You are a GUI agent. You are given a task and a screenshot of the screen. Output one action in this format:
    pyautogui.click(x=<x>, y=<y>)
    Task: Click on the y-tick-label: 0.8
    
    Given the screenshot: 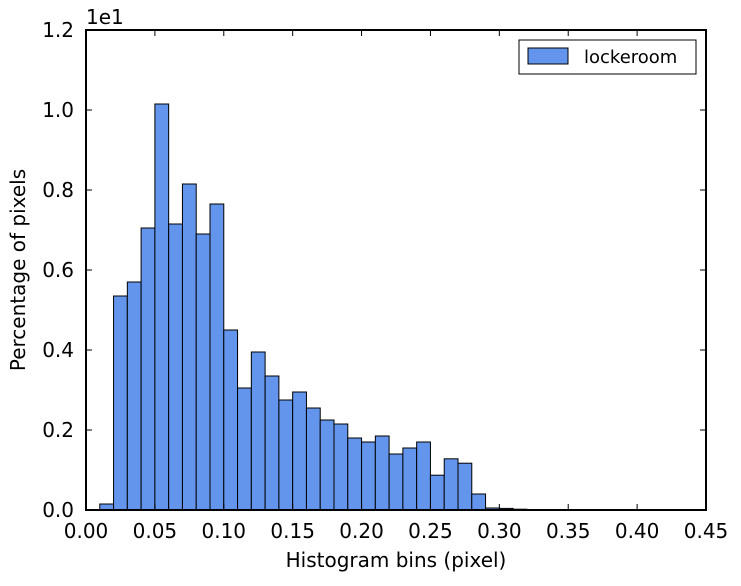 What is the action you would take?
    pyautogui.click(x=58, y=190)
    